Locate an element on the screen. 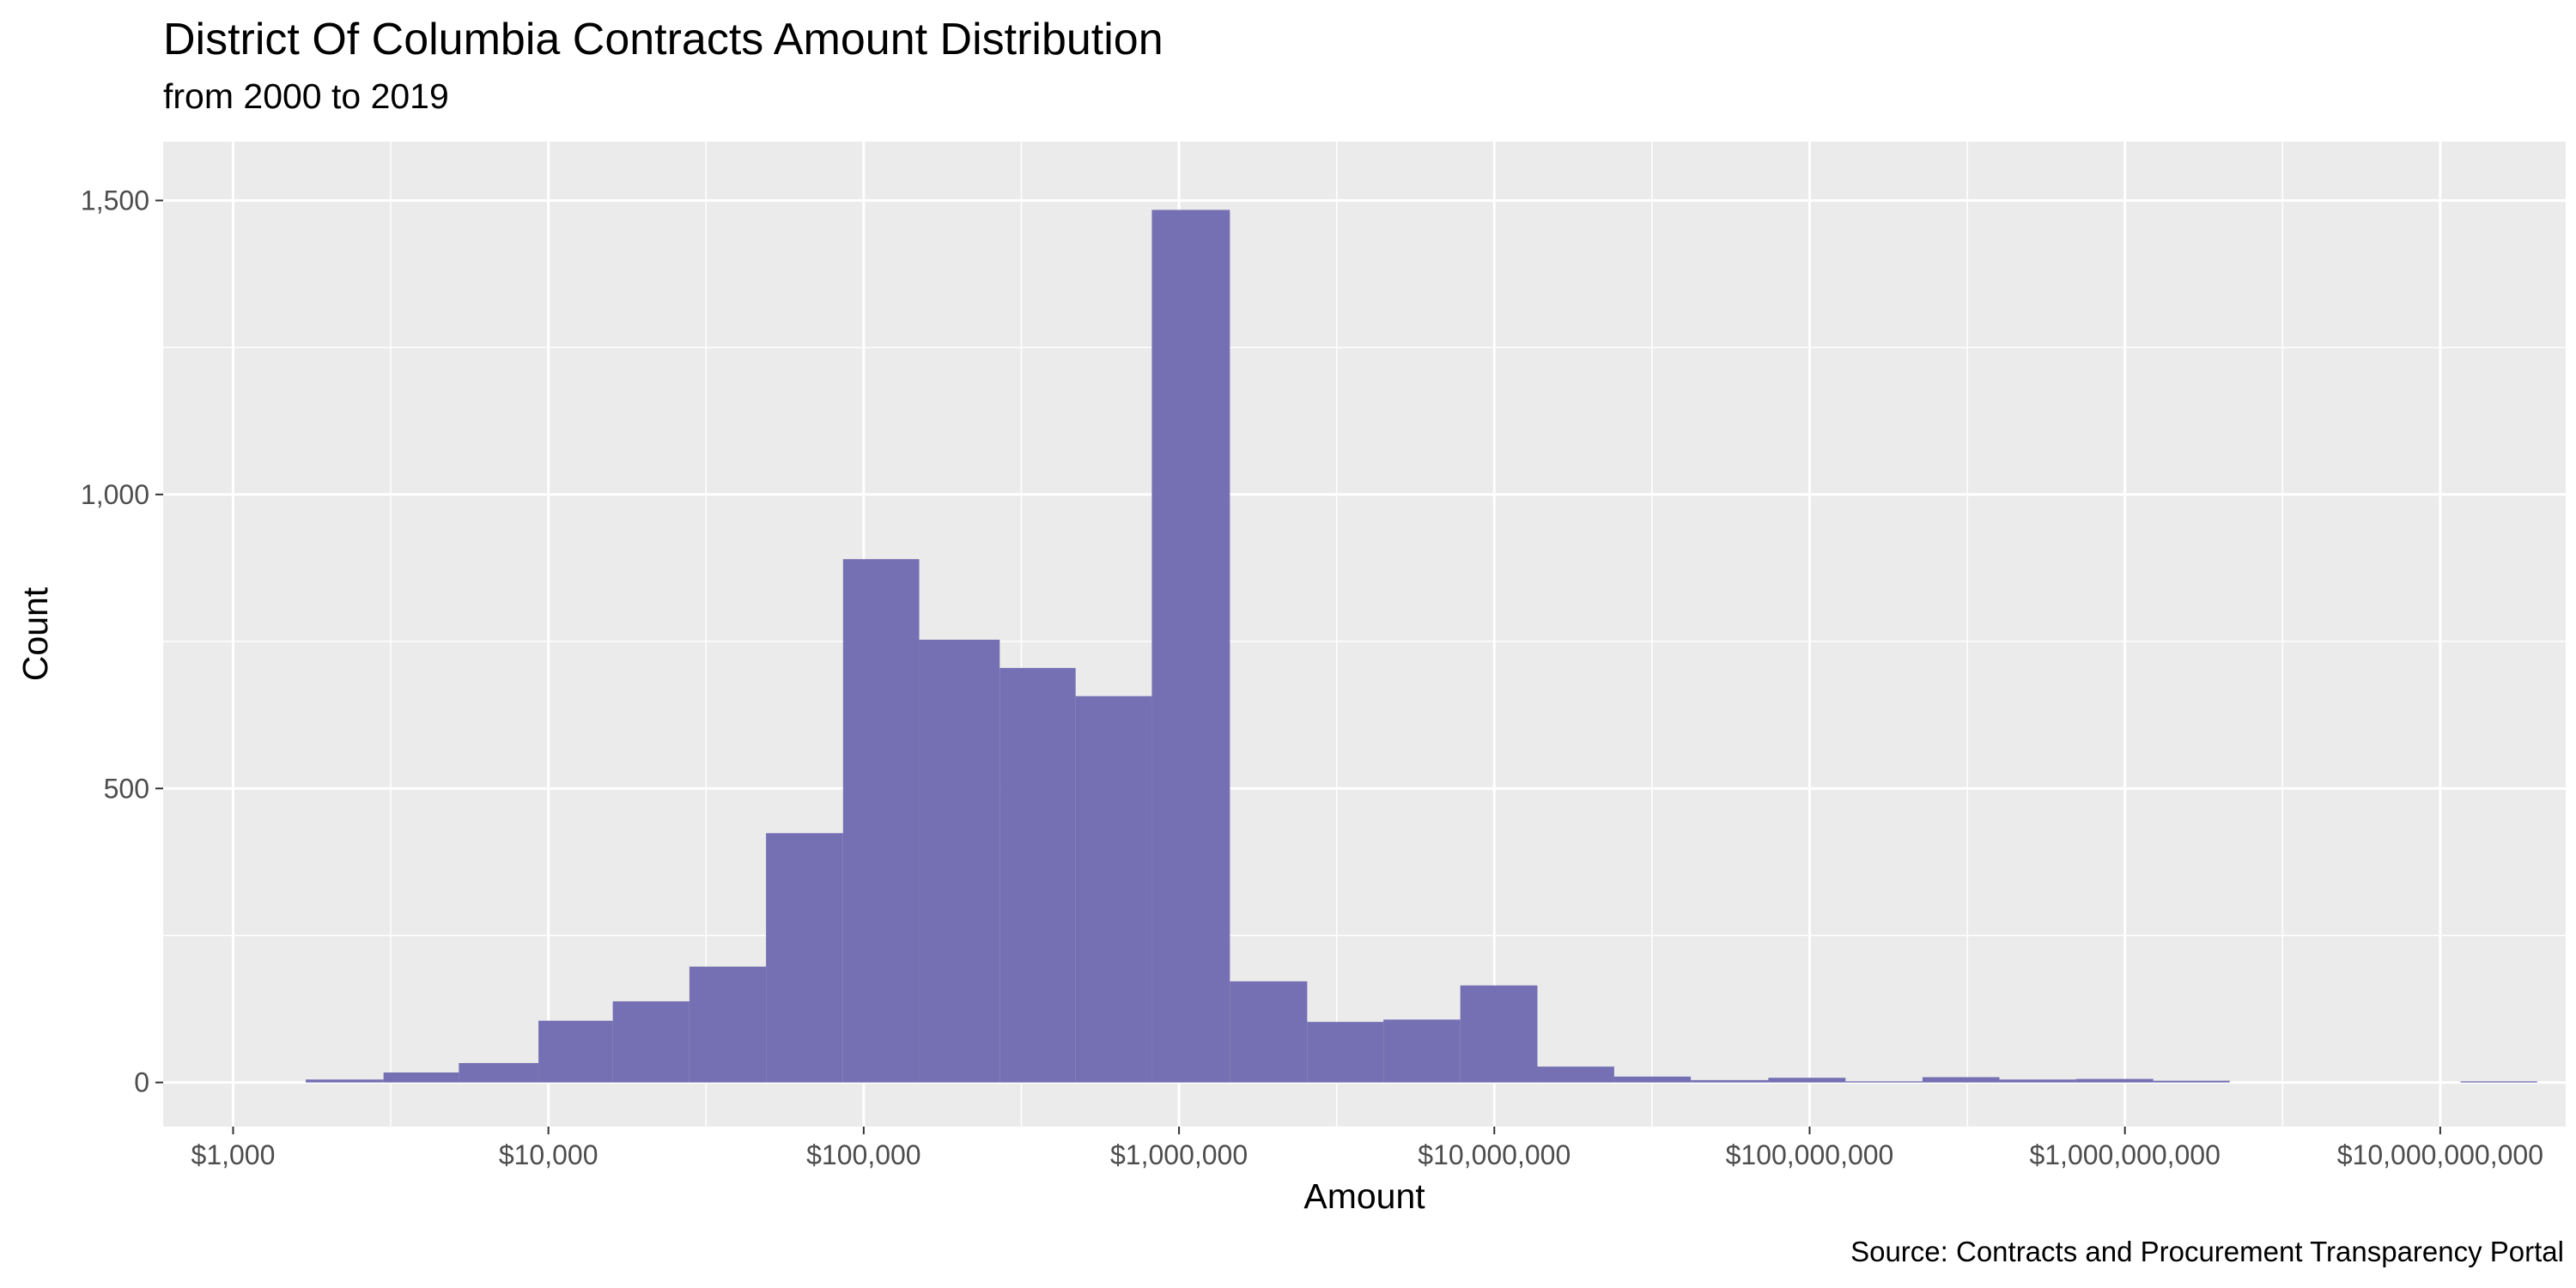  x-tick-label: $1,000 is located at coordinates (233, 1155).